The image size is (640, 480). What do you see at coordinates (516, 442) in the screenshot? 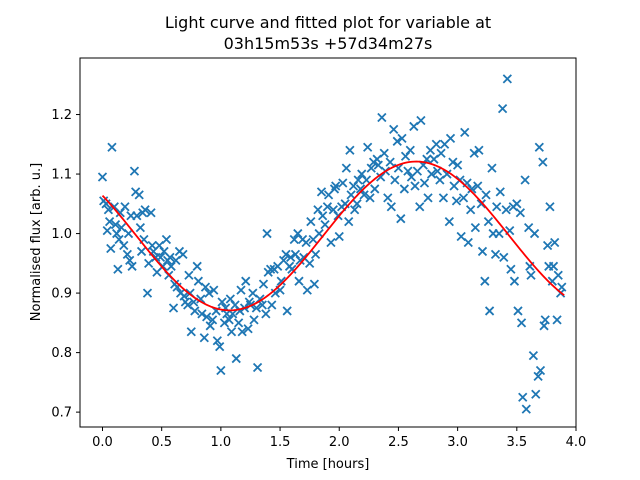
I see `x-tick-label: 3.5` at bounding box center [516, 442].